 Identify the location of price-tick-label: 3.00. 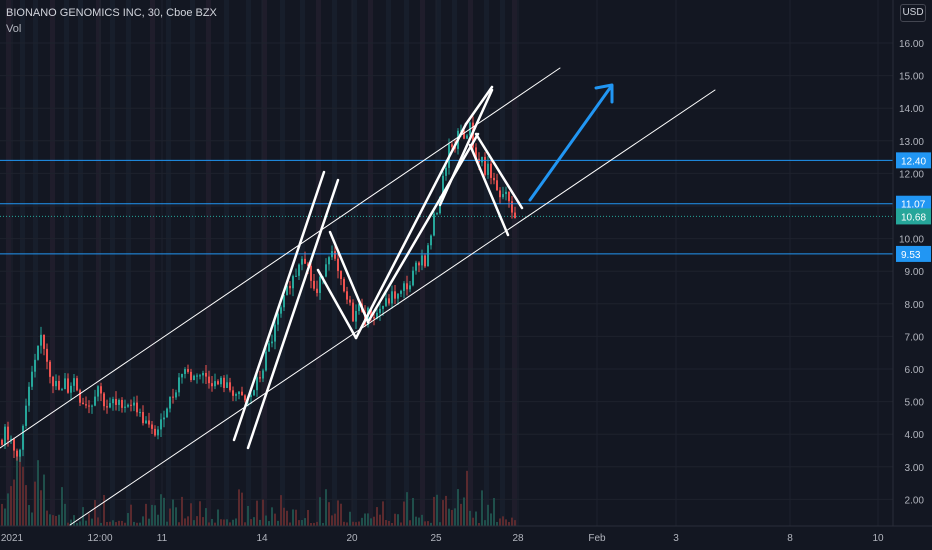
(915, 468).